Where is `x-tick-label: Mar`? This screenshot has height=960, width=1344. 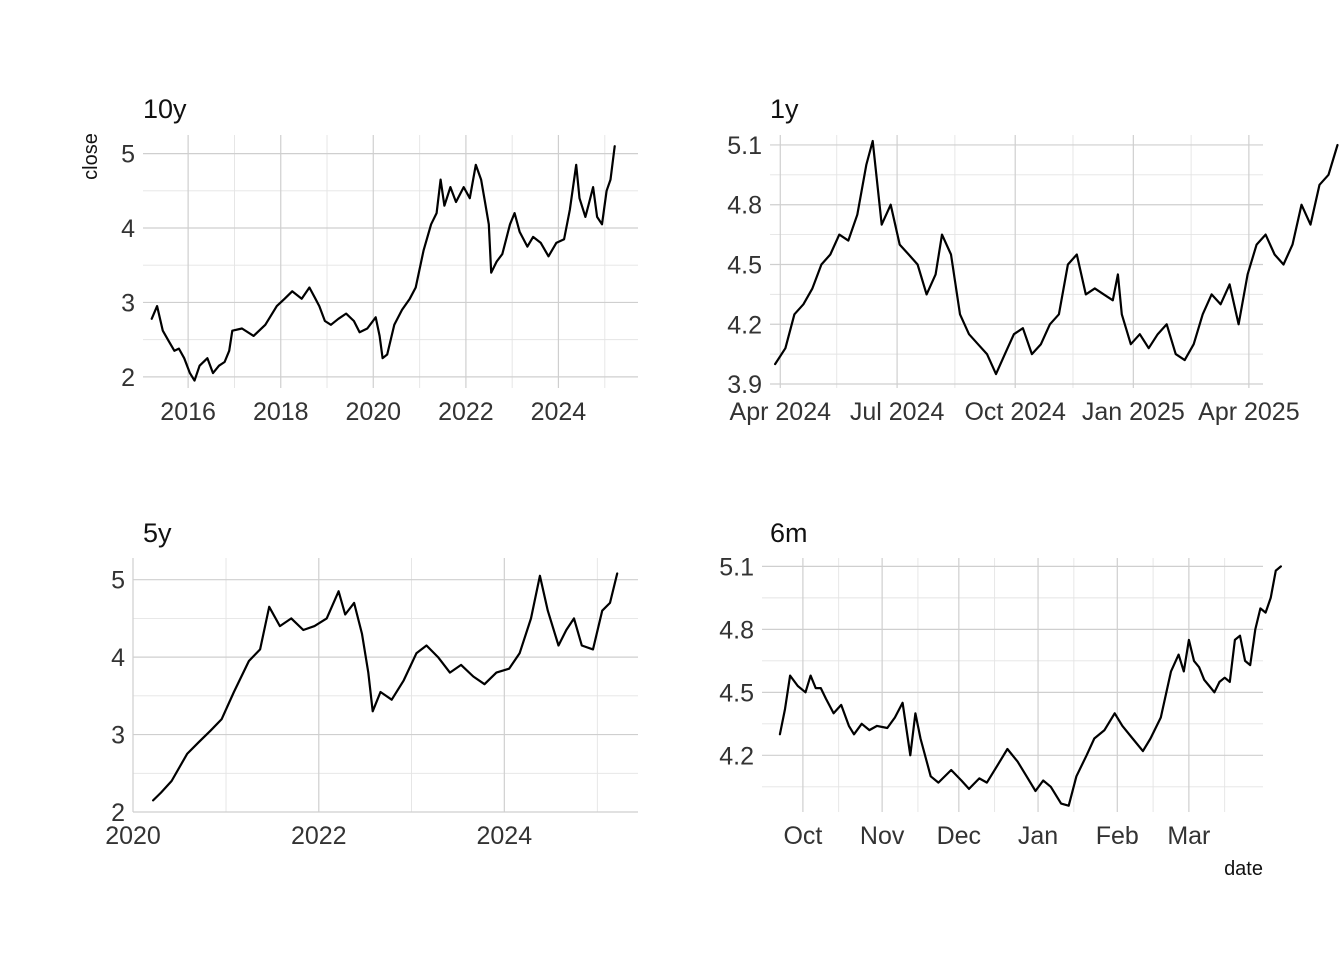
x-tick-label: Mar is located at coordinates (1188, 836).